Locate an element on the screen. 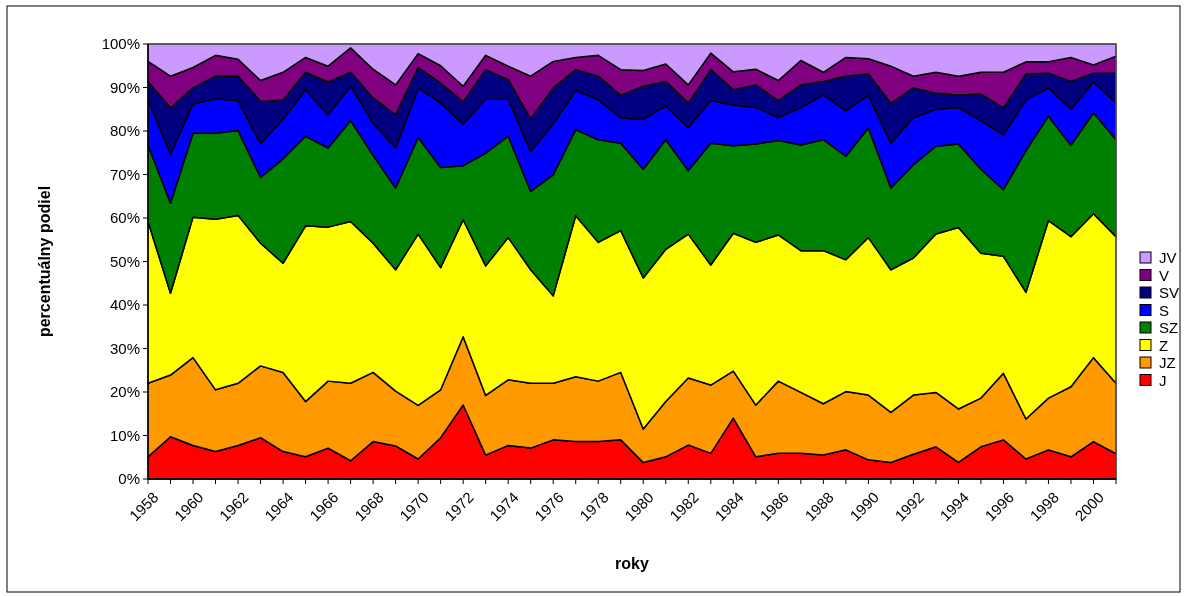 The image size is (1187, 596). legend-label: JZ is located at coordinates (1167, 363).